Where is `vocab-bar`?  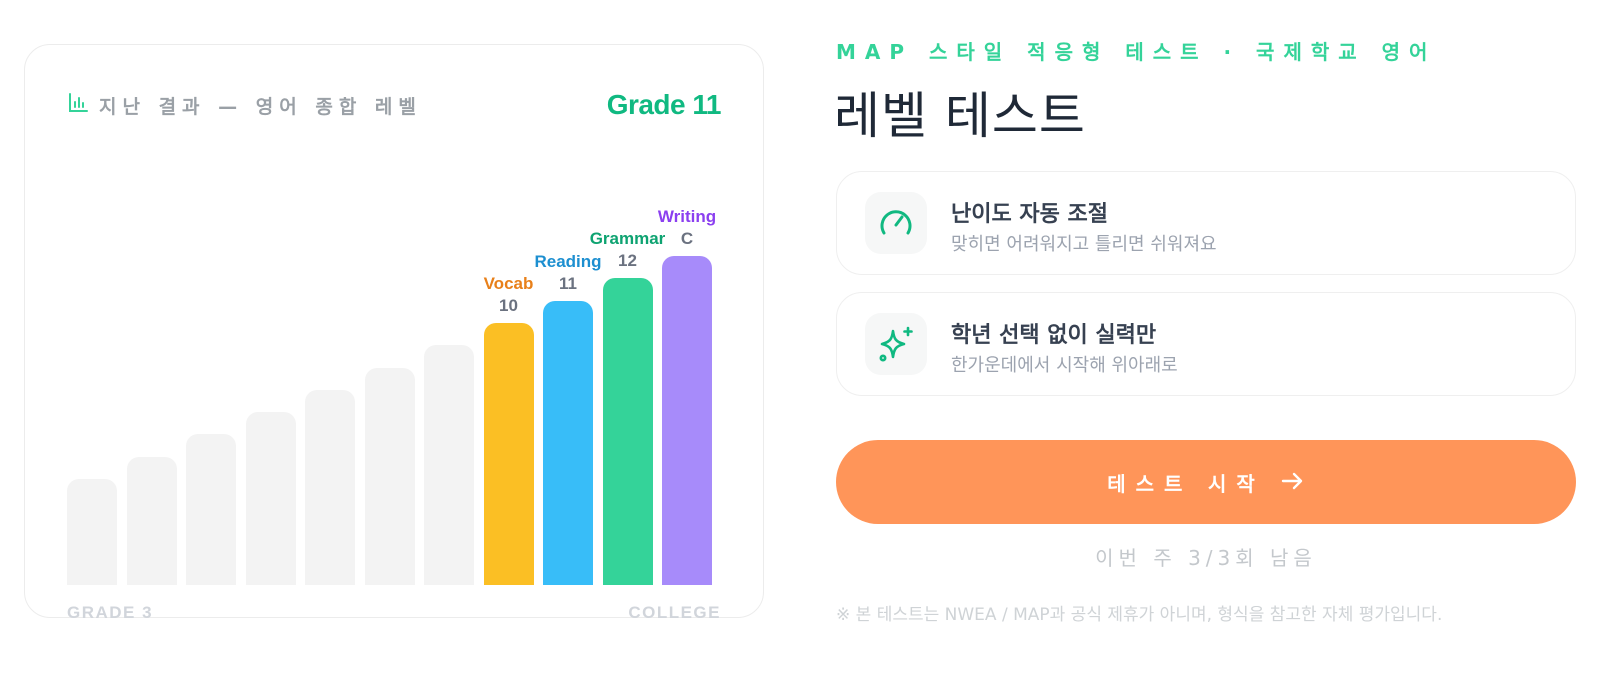 vocab-bar is located at coordinates (508, 453).